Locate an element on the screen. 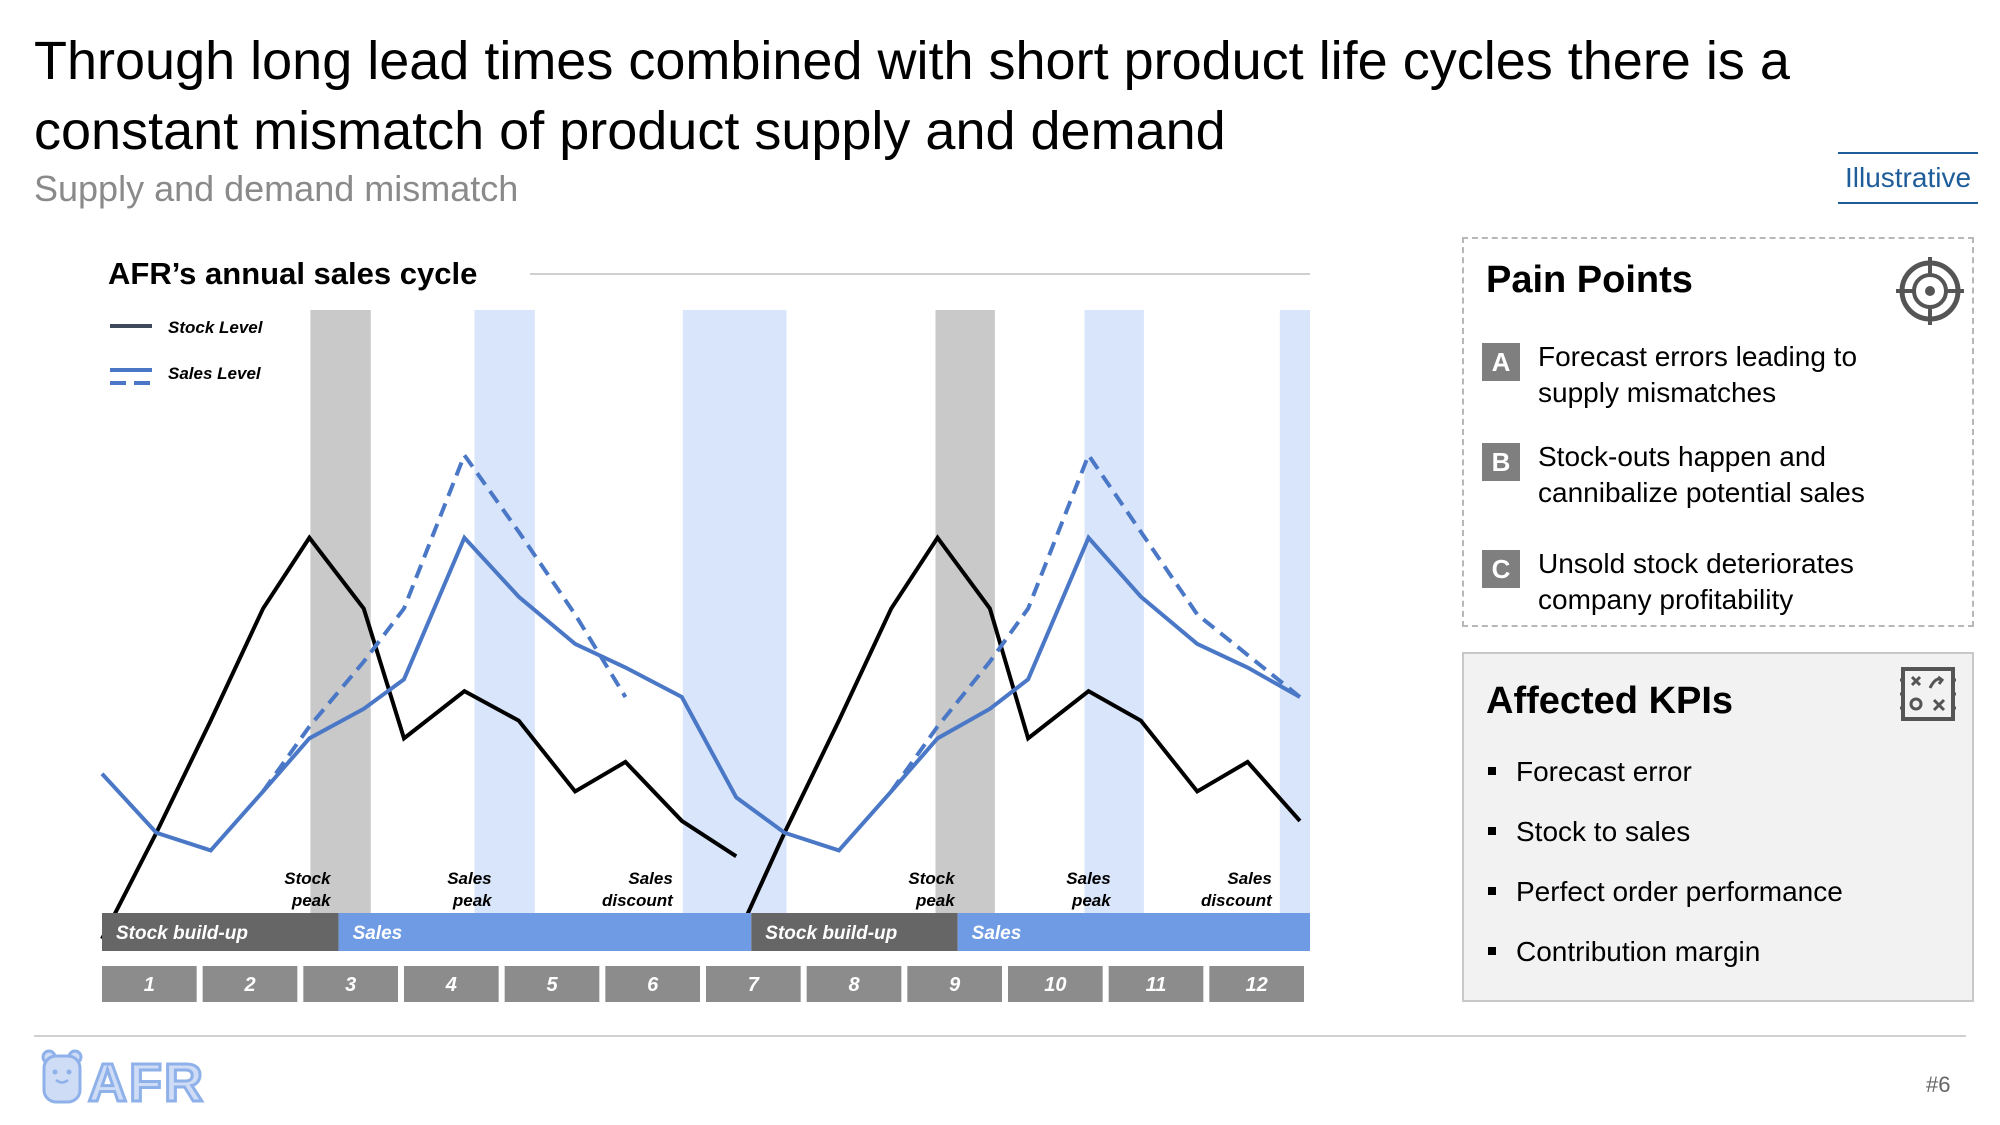  pain-badge-b: B is located at coordinates (1501, 462).